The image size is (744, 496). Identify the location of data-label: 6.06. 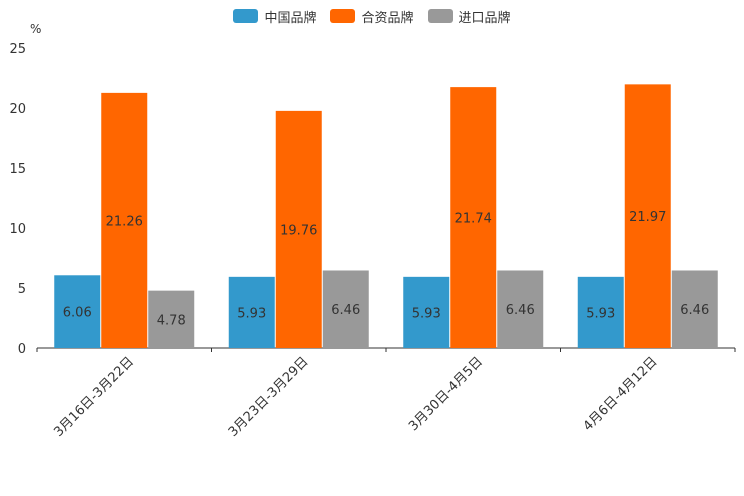
(77, 313).